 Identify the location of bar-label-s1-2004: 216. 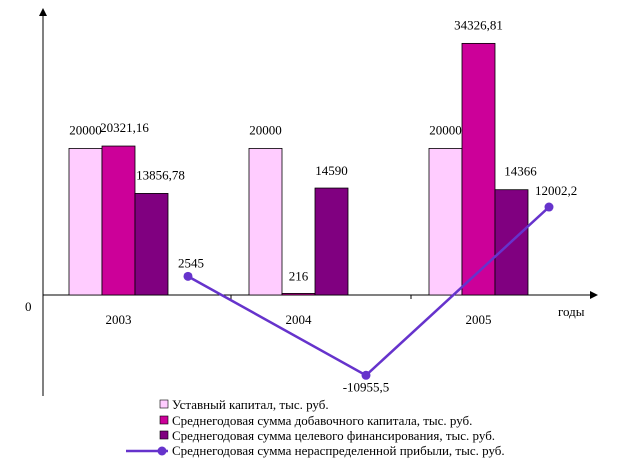
(299, 275).